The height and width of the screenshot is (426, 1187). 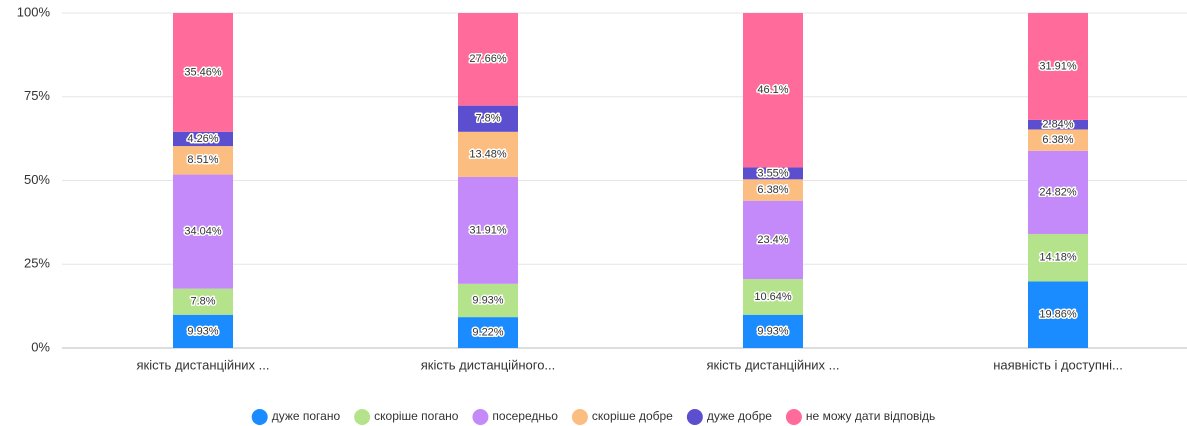 I want to click on legend-label: не можу дати відповідь, so click(x=870, y=416).